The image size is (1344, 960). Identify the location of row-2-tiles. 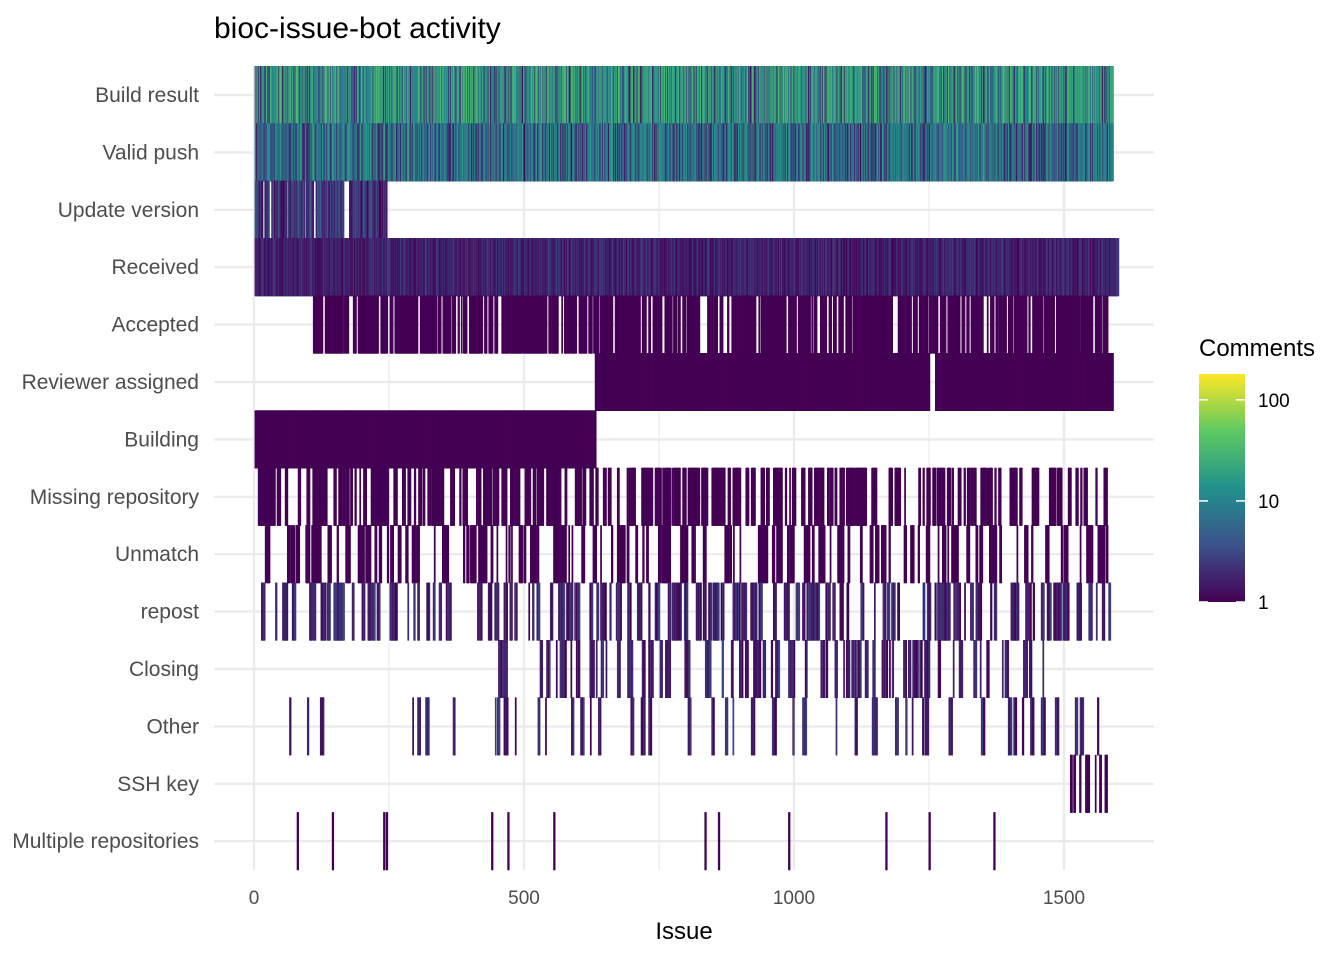
(321, 209).